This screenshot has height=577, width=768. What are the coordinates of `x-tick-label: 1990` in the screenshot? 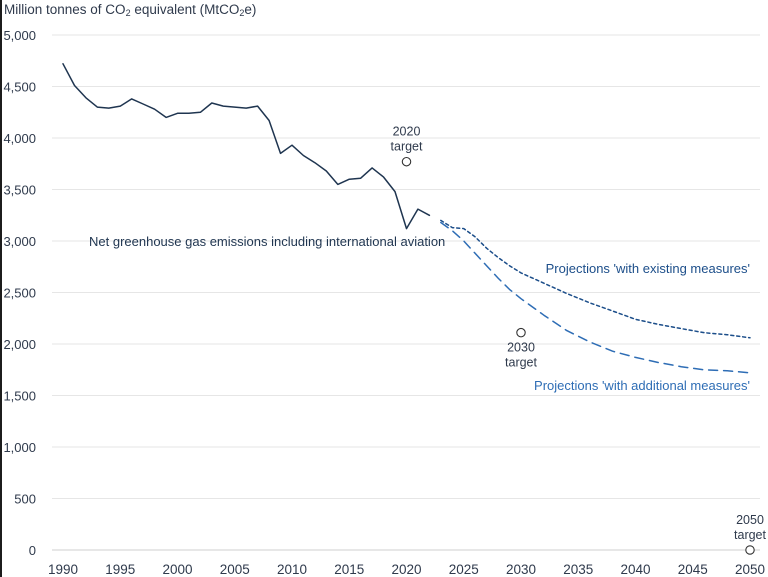 It's located at (63, 569).